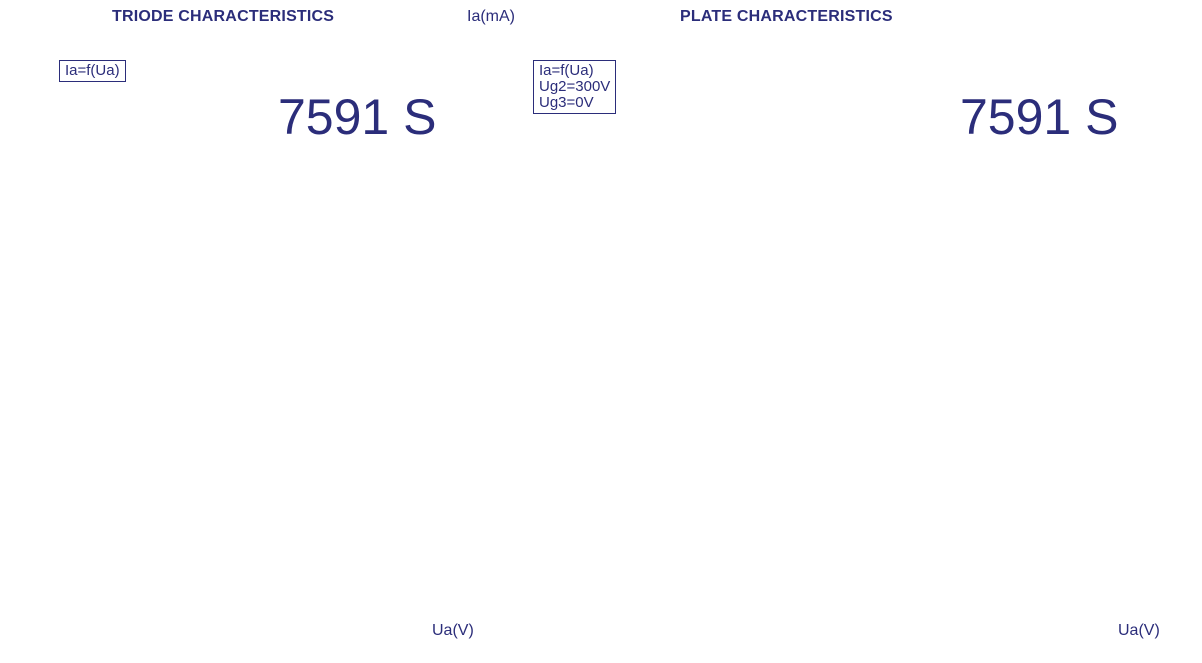 The width and height of the screenshot is (1202, 663). What do you see at coordinates (1039, 117) in the screenshot?
I see `plate-tube-model: 7591 S` at bounding box center [1039, 117].